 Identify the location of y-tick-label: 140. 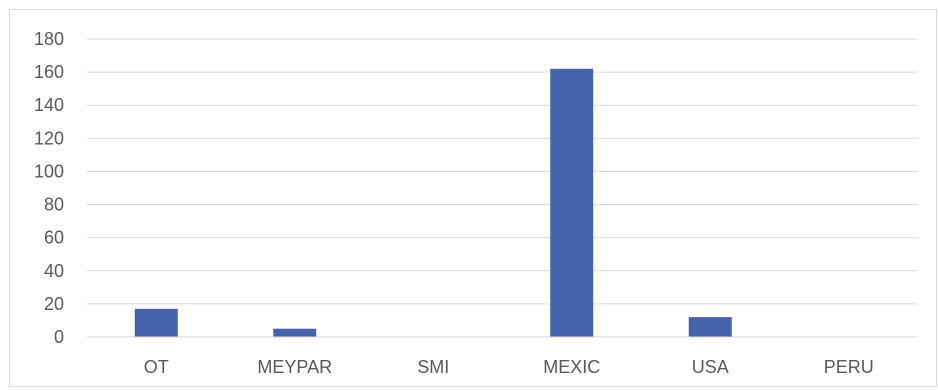
(49, 105).